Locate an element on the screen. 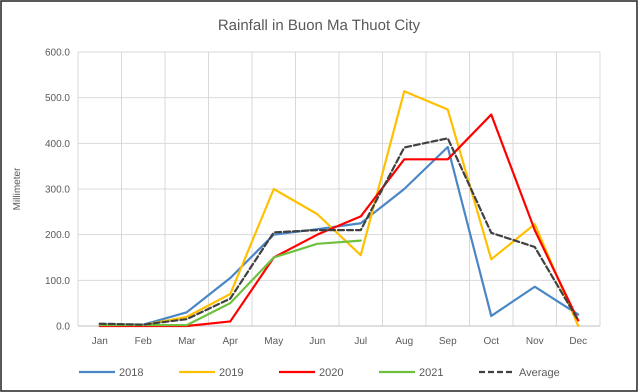  legend-label: 2020 is located at coordinates (331, 372).